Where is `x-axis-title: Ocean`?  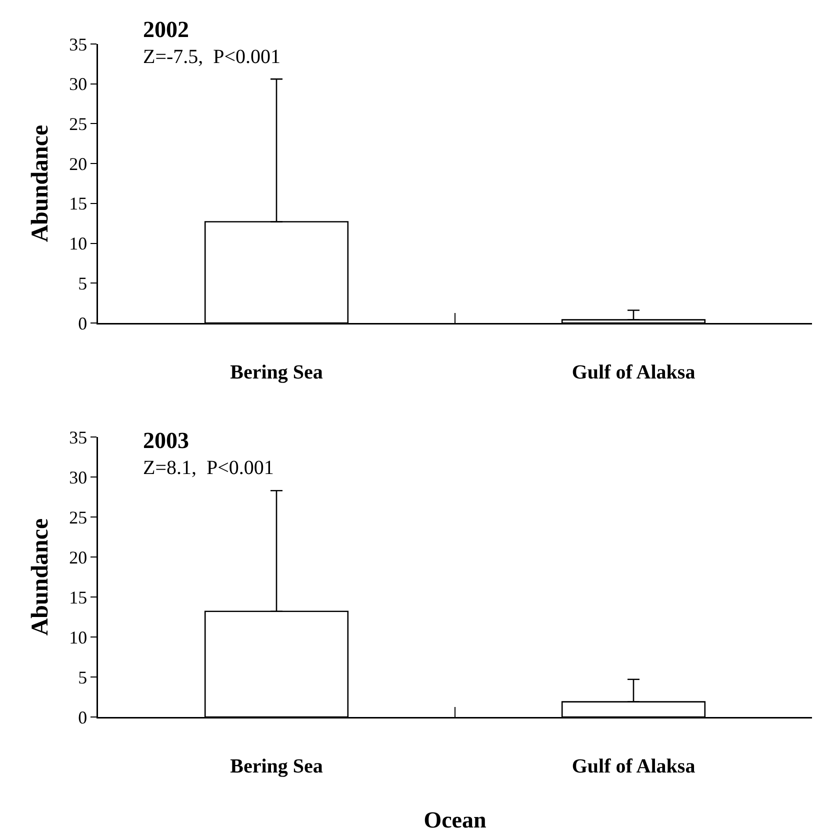 x-axis-title: Ocean is located at coordinates (455, 820).